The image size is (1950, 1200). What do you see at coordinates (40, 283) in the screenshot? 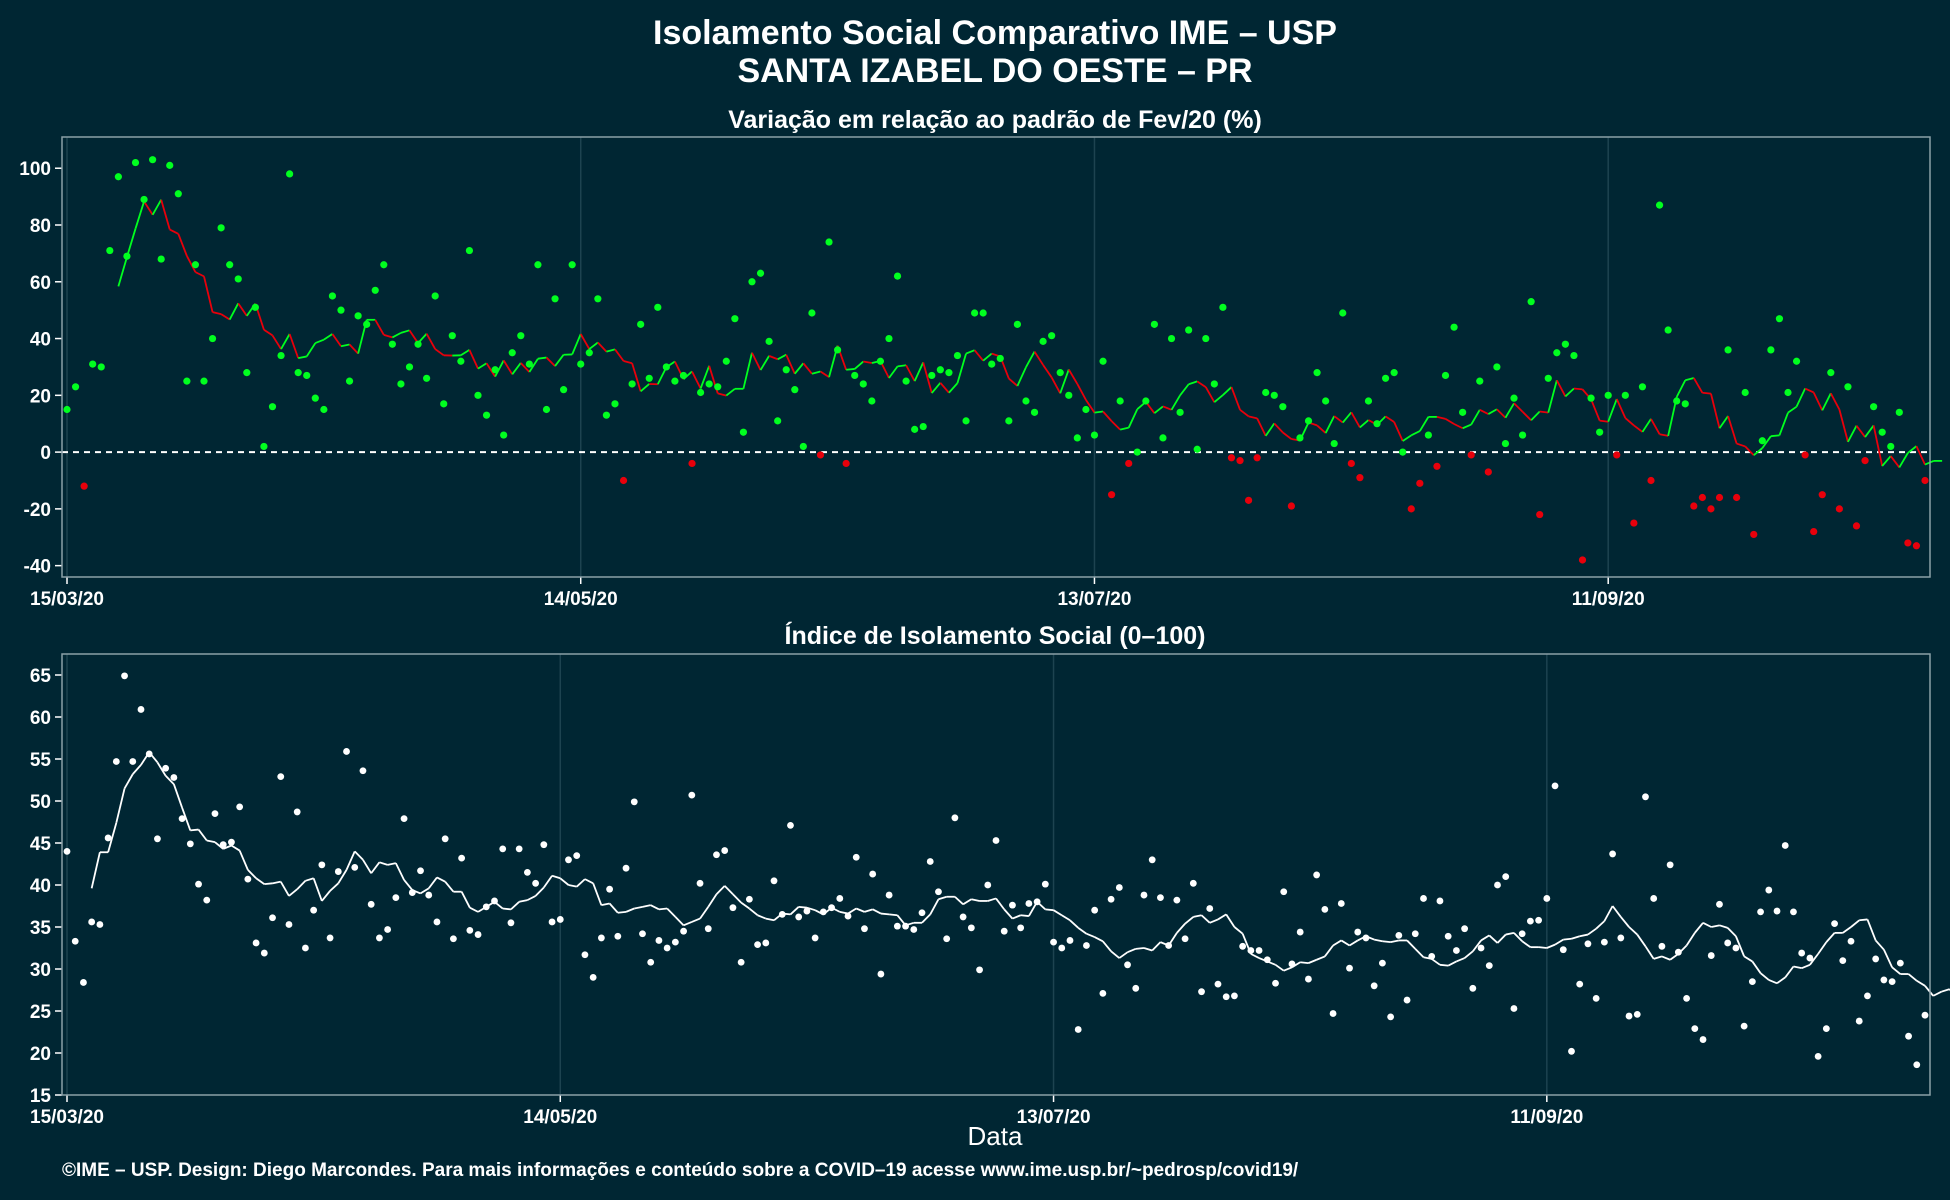
I see `y-tick-label: 60` at bounding box center [40, 283].